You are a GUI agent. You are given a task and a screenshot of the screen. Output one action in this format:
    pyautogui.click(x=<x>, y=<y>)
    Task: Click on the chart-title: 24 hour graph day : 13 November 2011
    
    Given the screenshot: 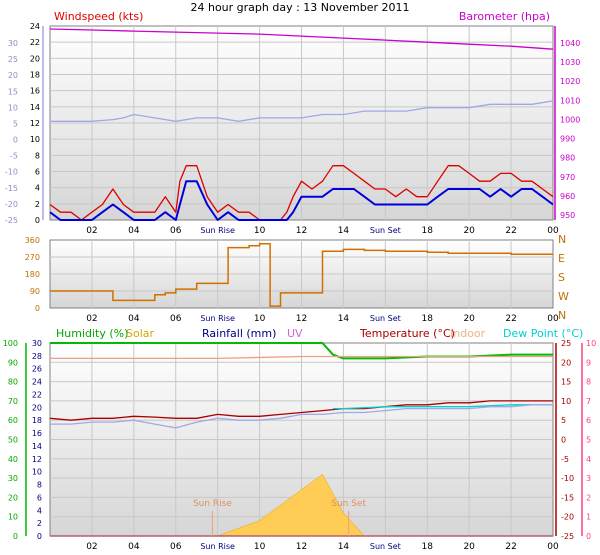 What is the action you would take?
    pyautogui.click(x=299, y=7)
    